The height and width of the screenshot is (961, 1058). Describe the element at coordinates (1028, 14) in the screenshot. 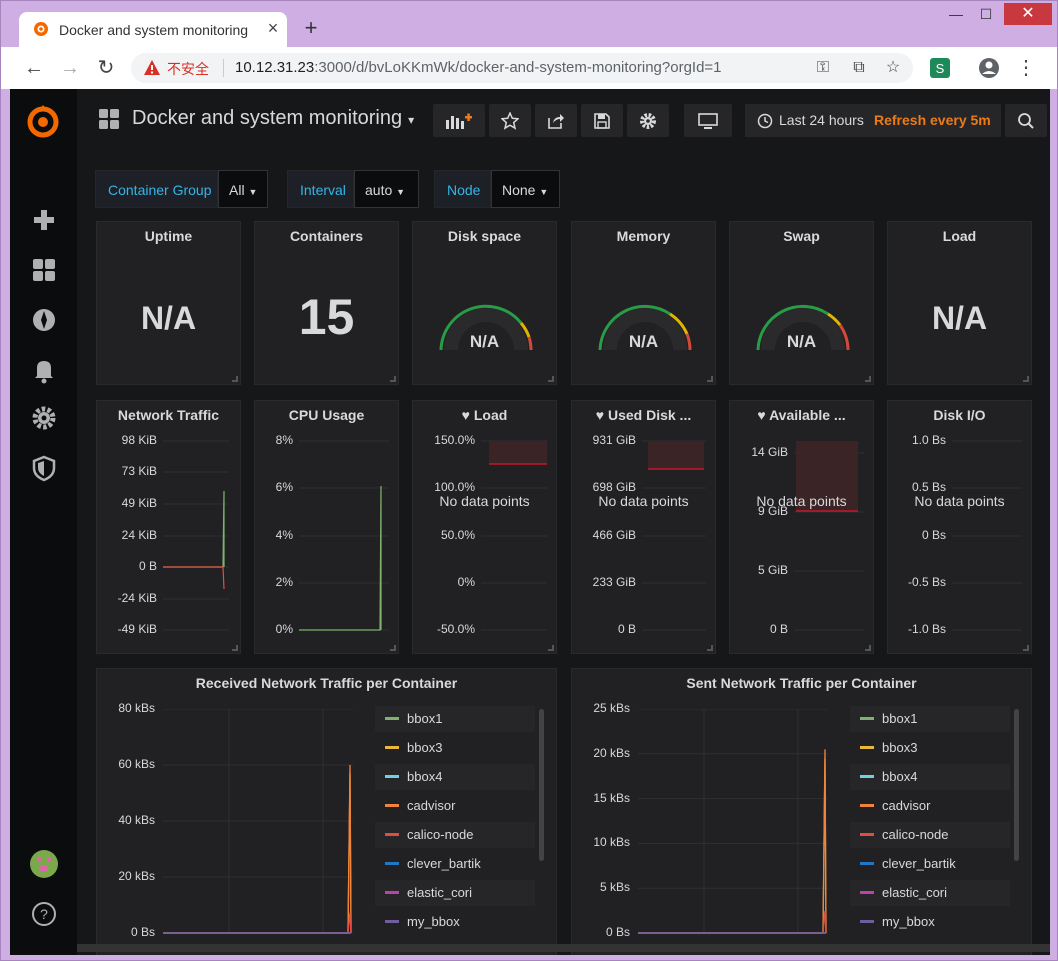

I see `window-close-icon: ✕` at that location.